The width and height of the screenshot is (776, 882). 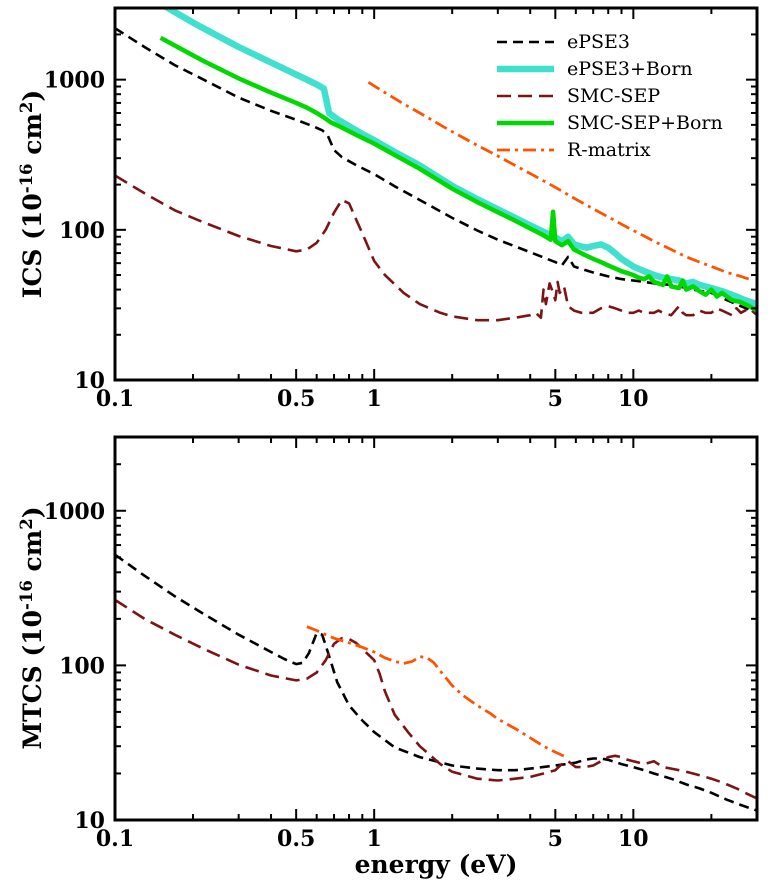 What do you see at coordinates (374, 839) in the screenshot?
I see `mtcs-x-tick-label: 1` at bounding box center [374, 839].